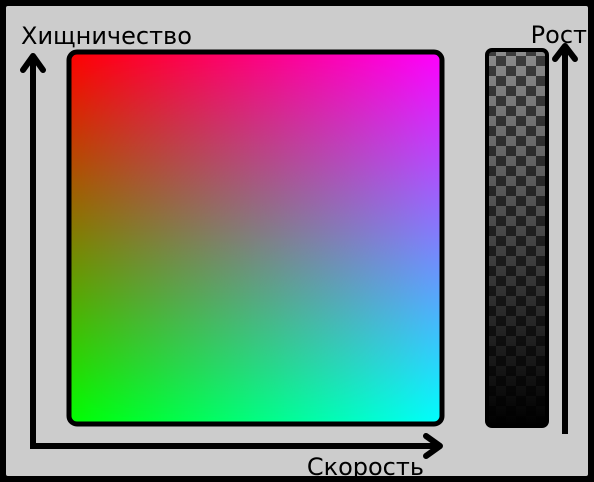 The height and width of the screenshot is (482, 594). Describe the element at coordinates (236, 446) in the screenshot. I see `speed-axis-arrow` at that location.